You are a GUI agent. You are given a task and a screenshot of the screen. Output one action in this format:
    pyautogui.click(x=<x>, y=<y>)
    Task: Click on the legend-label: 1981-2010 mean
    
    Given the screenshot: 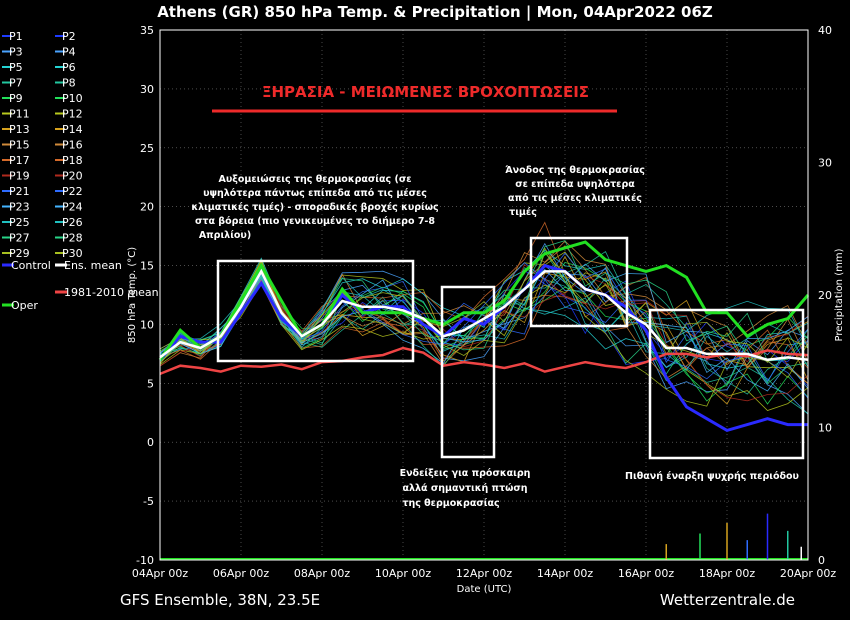 What is the action you would take?
    pyautogui.click(x=111, y=292)
    